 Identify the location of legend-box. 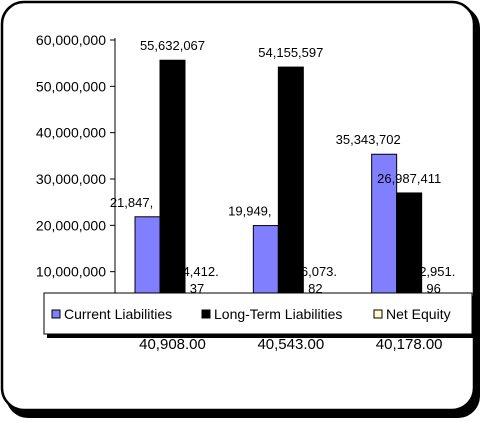
(258, 313).